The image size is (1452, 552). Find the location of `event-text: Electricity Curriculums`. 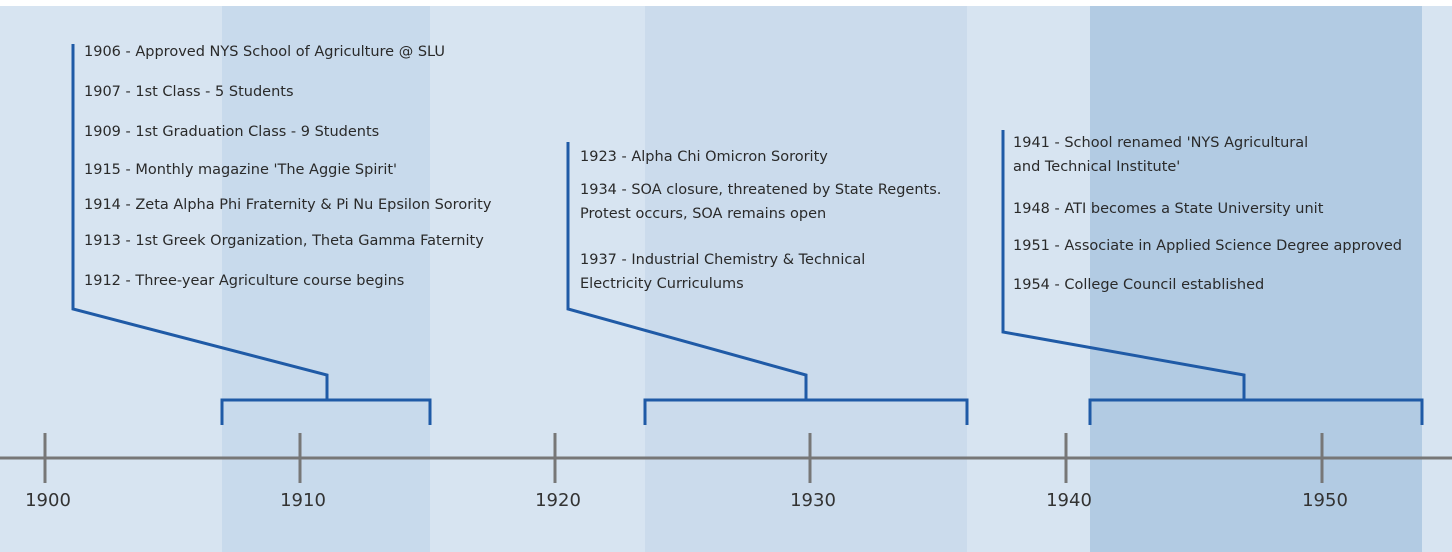

event-text: Electricity Curriculums is located at coordinates (662, 284).